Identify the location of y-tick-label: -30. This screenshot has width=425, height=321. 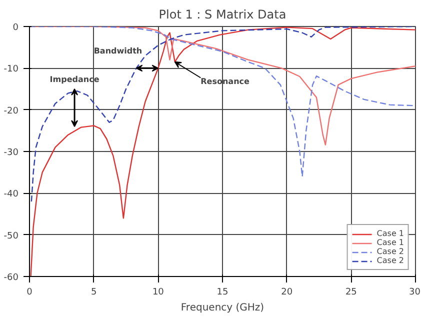
(11, 153).